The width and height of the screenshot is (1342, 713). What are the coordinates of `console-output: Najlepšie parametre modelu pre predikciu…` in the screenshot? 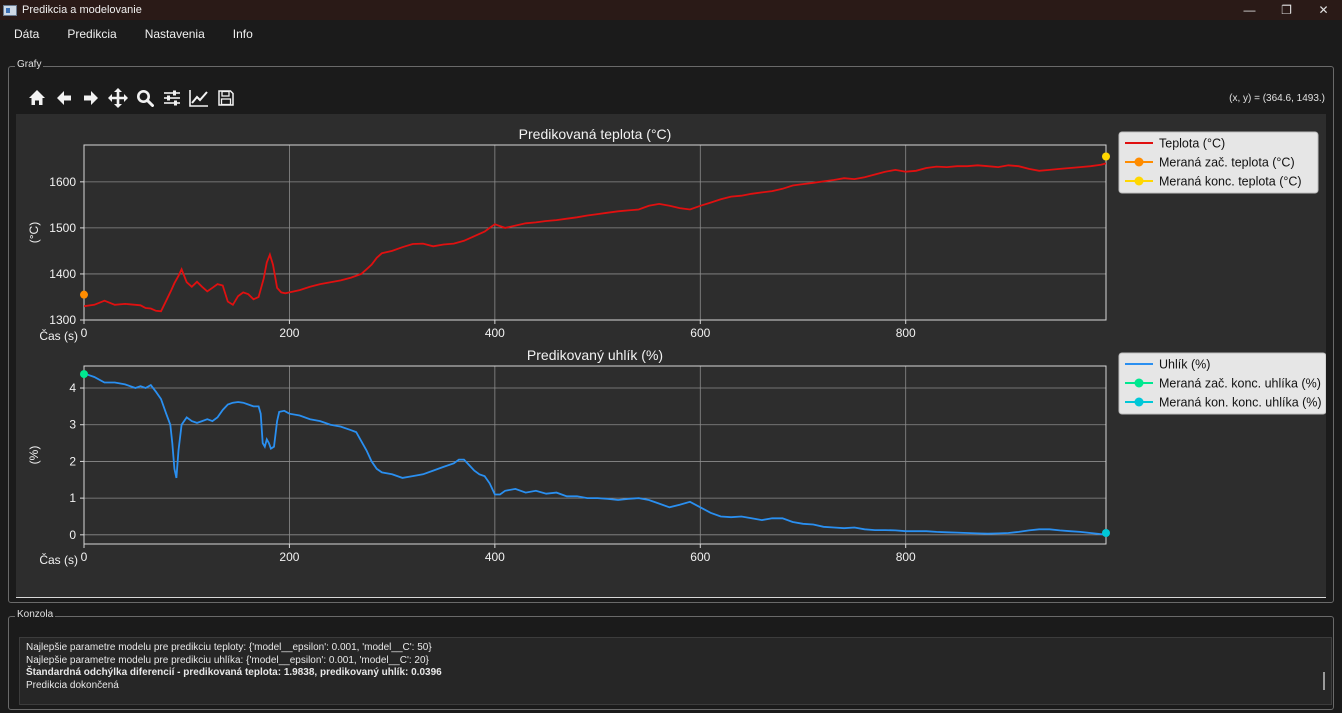 It's located at (675, 671).